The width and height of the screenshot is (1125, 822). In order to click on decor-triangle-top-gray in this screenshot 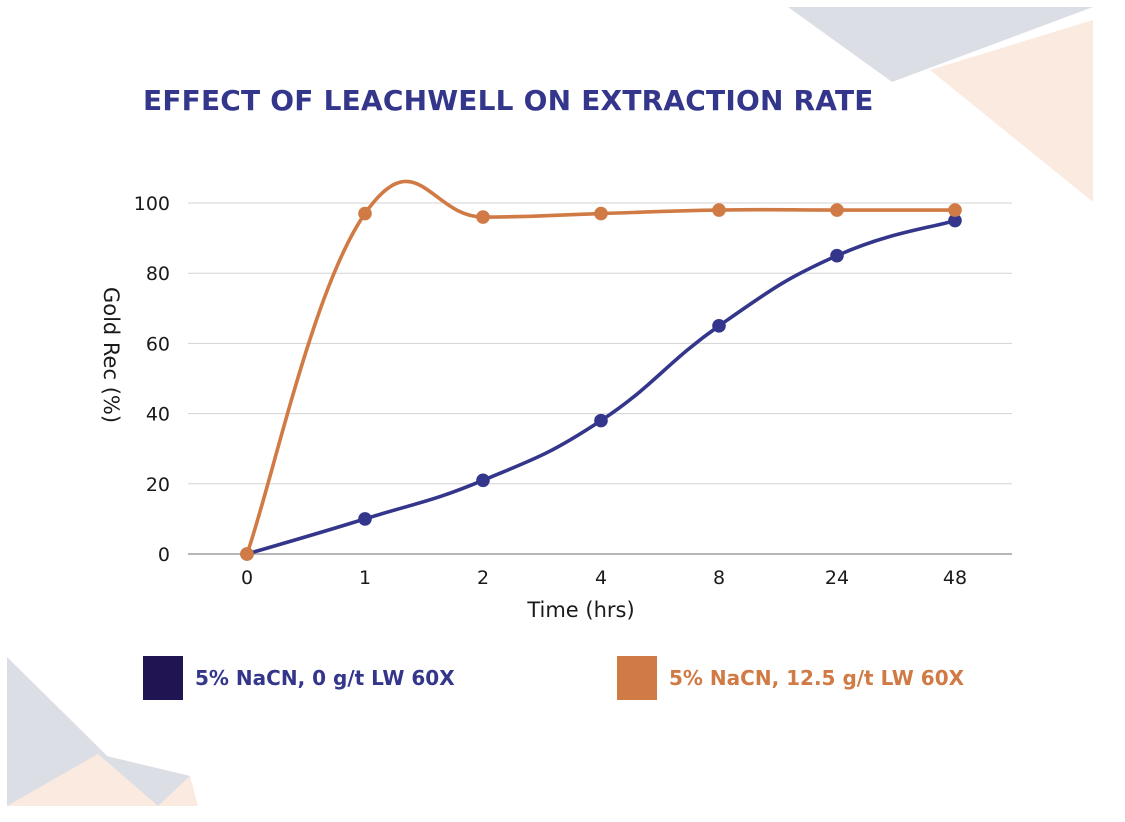, I will do `click(940, 44)`.